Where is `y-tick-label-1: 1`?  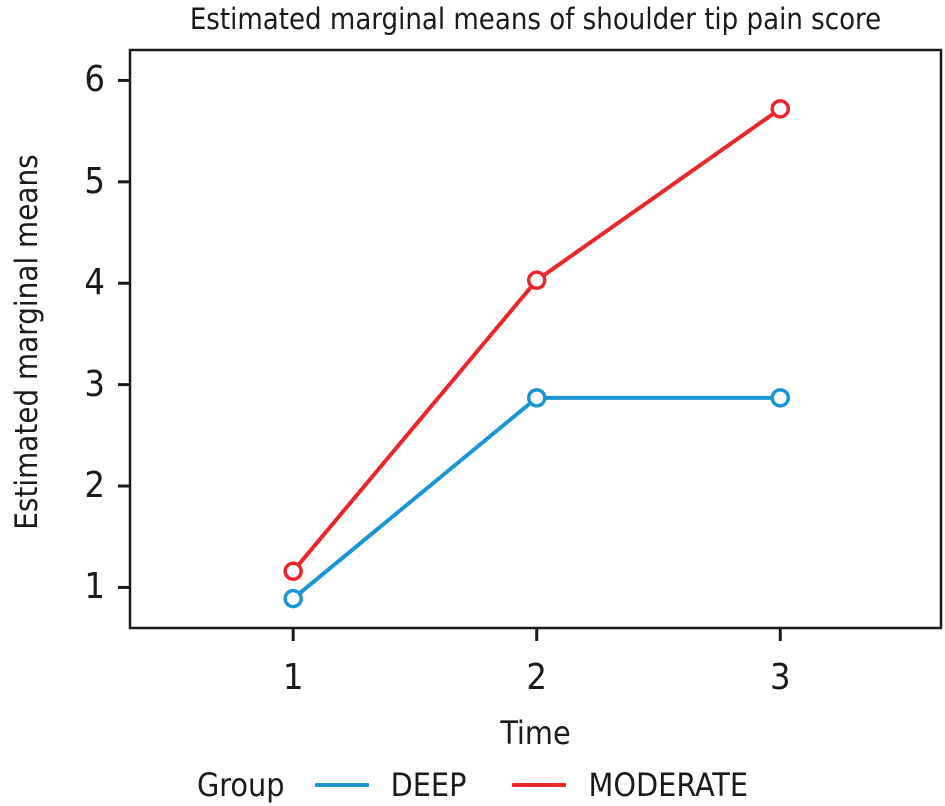
y-tick-label-1: 1 is located at coordinates (94, 587).